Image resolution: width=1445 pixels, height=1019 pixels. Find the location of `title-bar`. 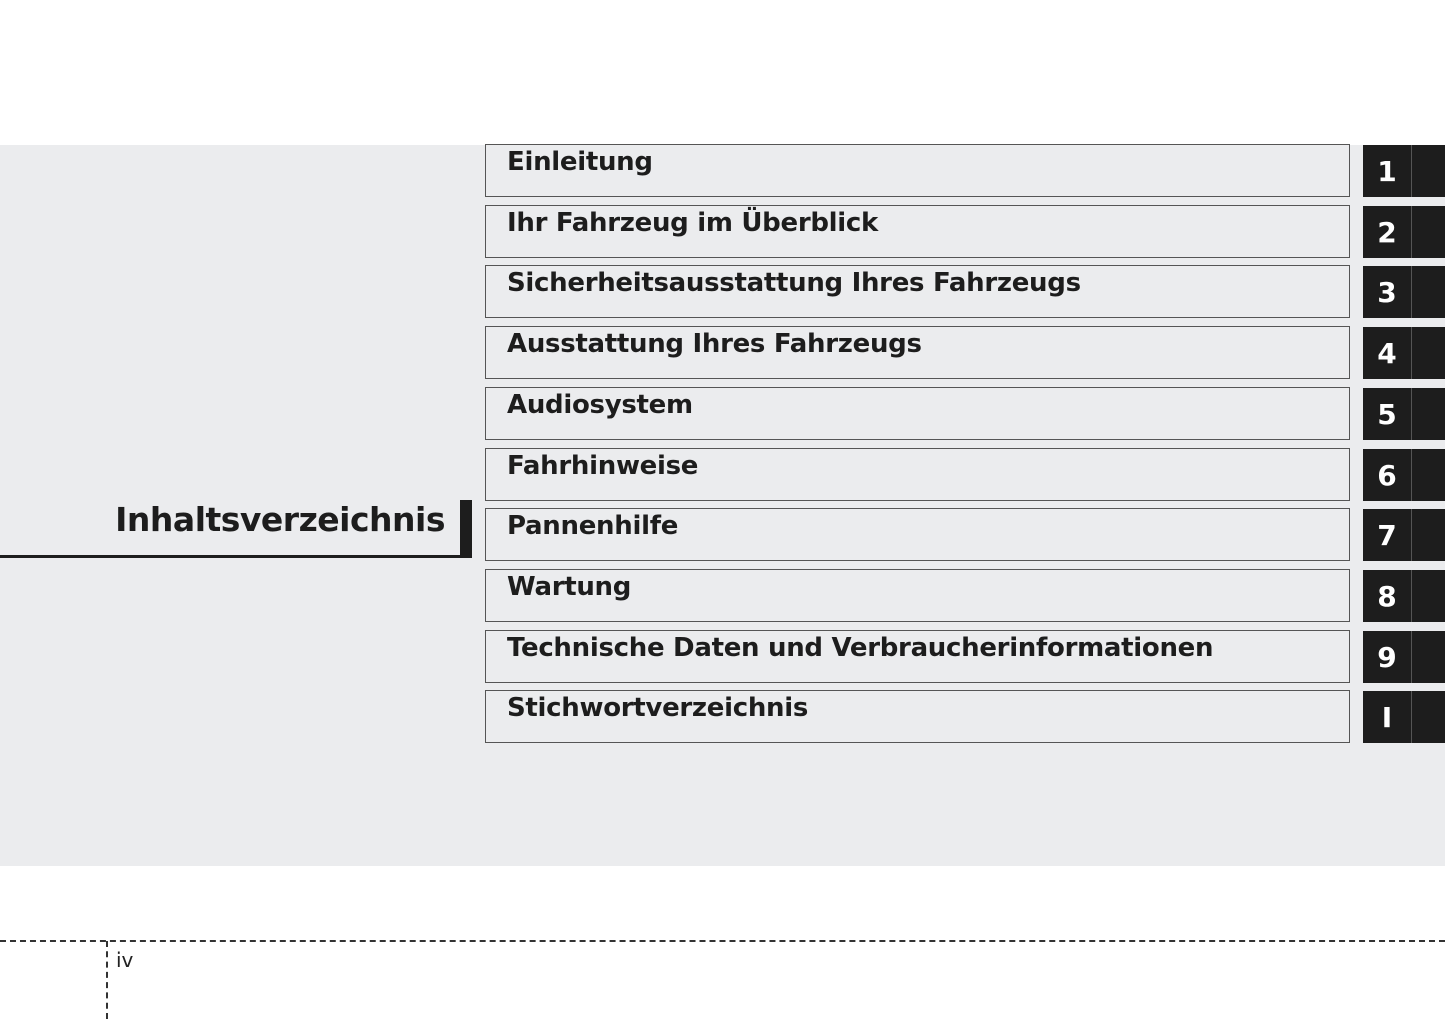

title-bar is located at coordinates (466, 529).